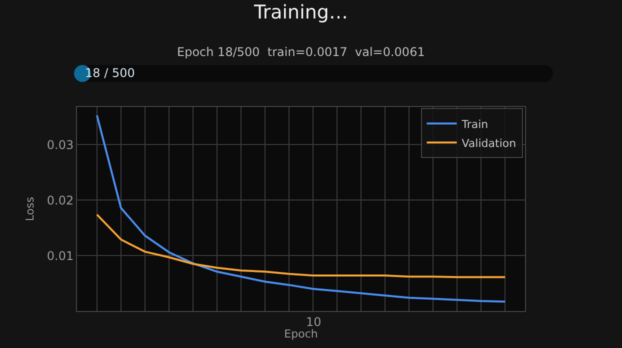  Describe the element at coordinates (301, 333) in the screenshot. I see `x-axis-title: Epoch` at that location.